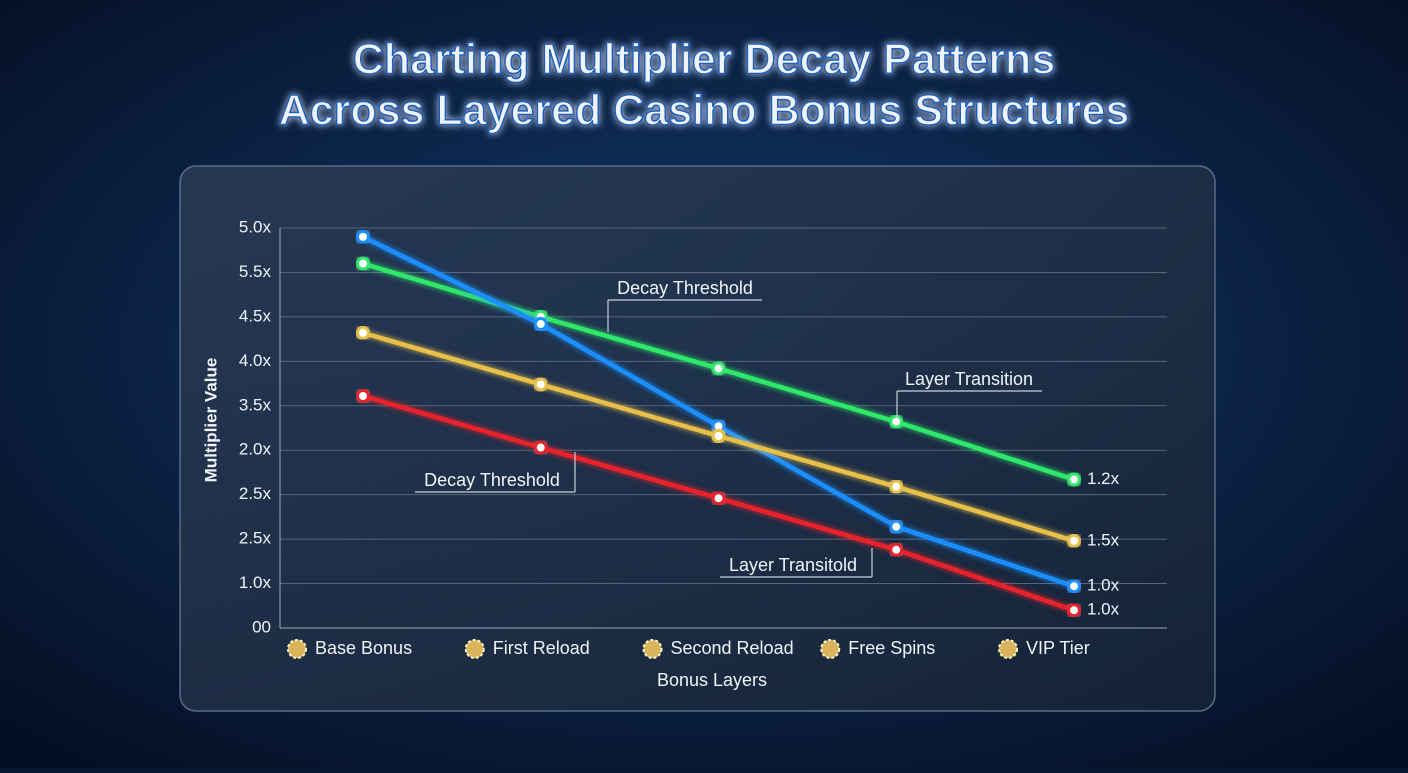  What do you see at coordinates (1103, 478) in the screenshot?
I see `end-label: 1.2x` at bounding box center [1103, 478].